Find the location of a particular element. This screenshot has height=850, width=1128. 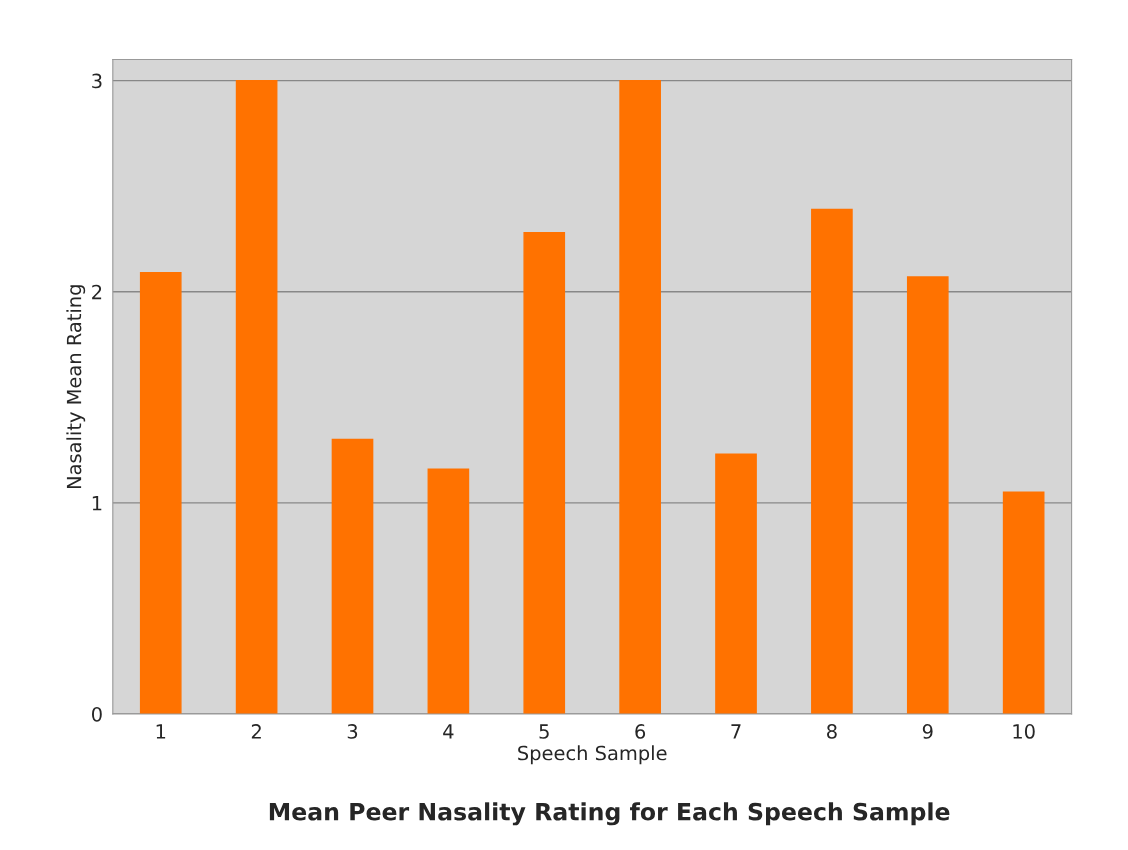

x-tick-label: 8 is located at coordinates (832, 731).